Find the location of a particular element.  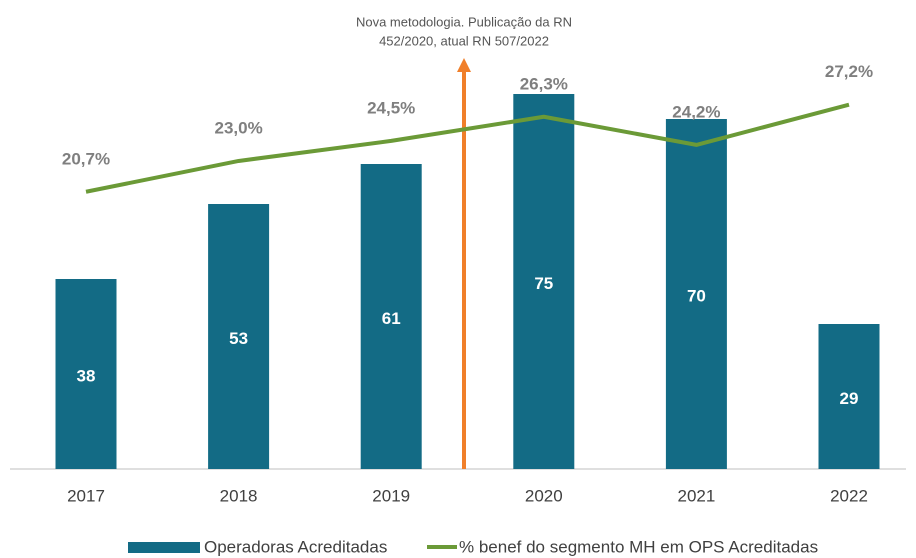

bar-value-label: 29 is located at coordinates (849, 398).